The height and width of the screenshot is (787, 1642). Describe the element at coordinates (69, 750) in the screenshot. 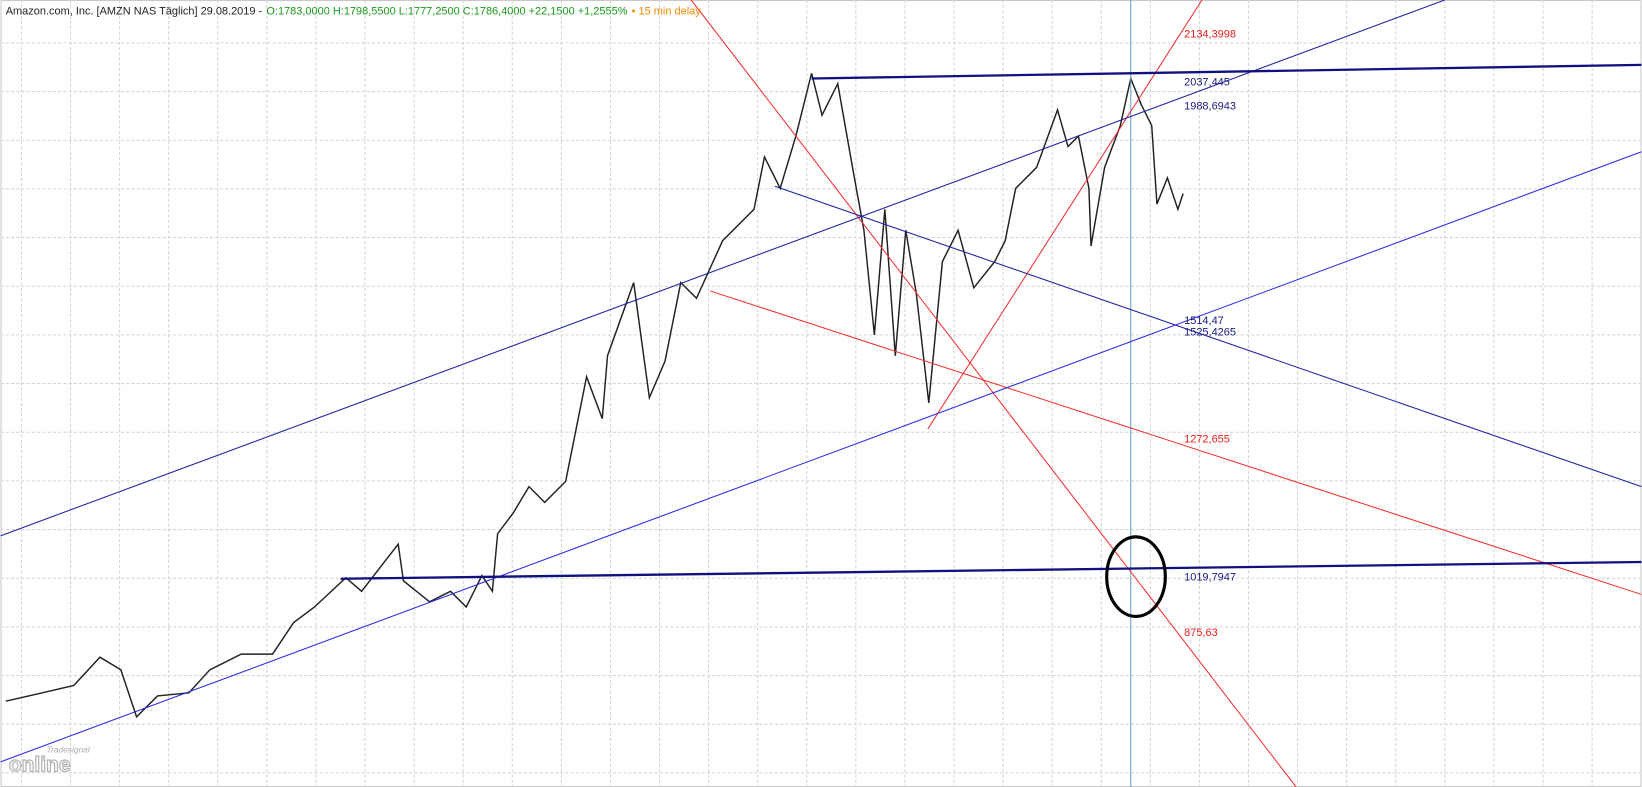

I see `logo-brand: Tradesignal` at that location.